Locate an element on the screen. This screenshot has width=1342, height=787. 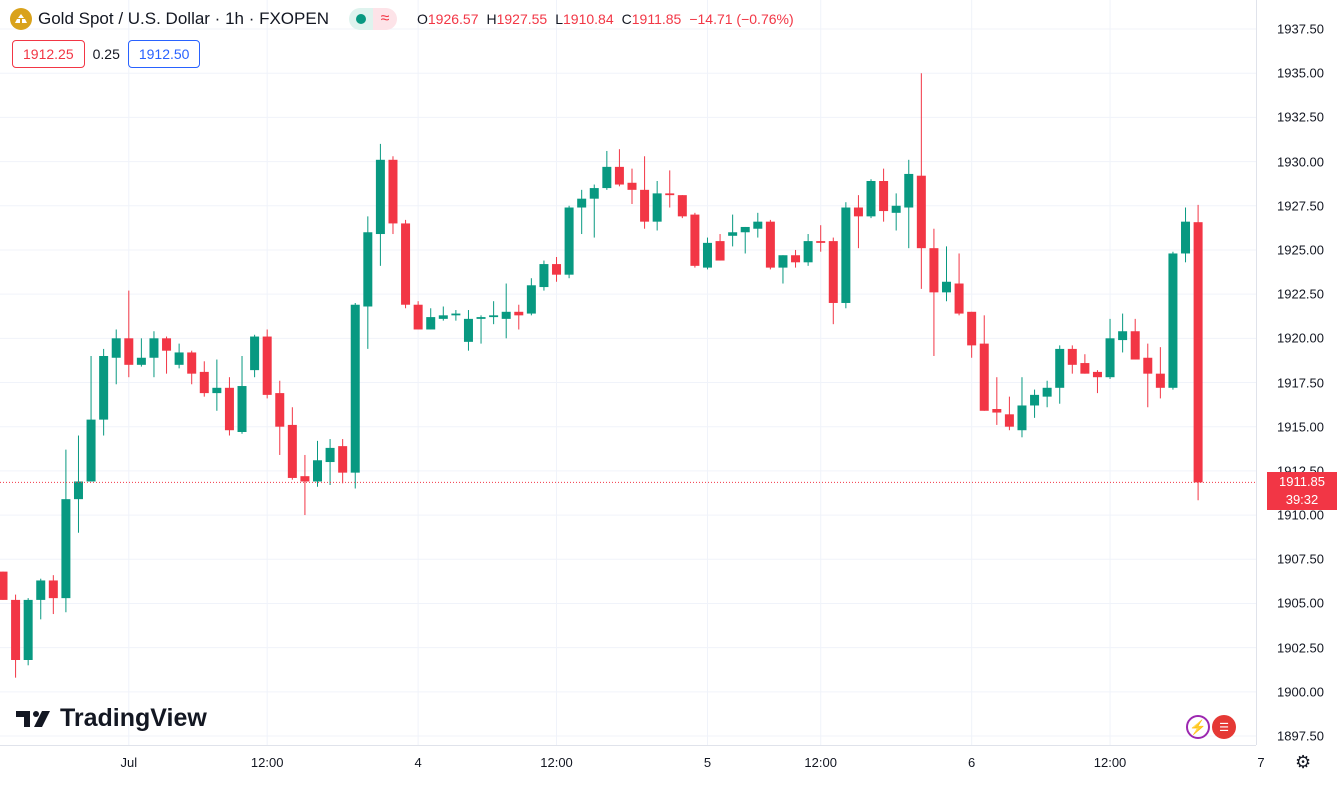
last-price-value: 1911.85 is located at coordinates (1302, 481).